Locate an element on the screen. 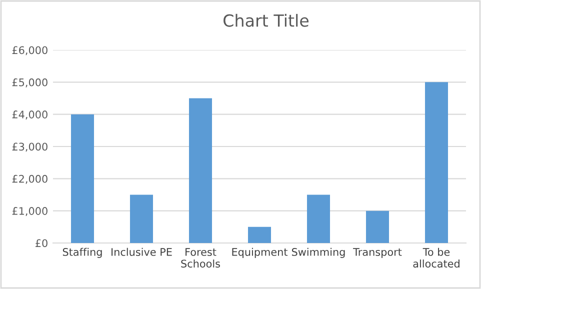 The height and width of the screenshot is (333, 578). y-tick-label: £0 is located at coordinates (42, 243).